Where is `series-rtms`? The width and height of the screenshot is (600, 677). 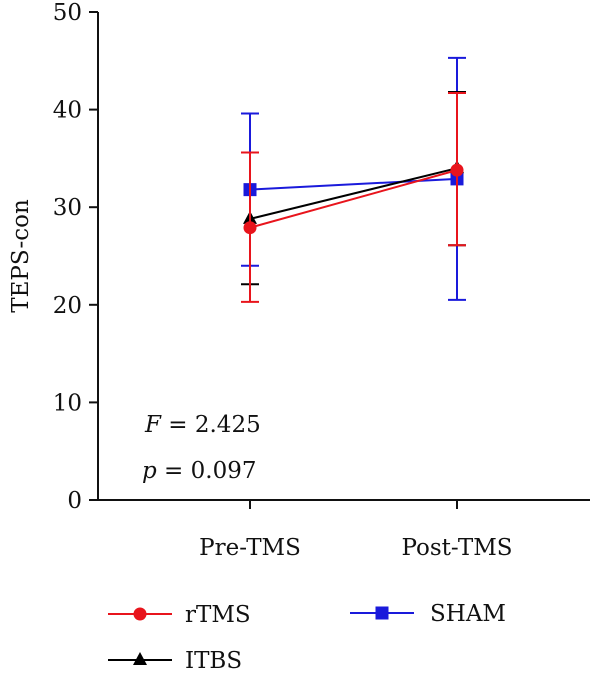
series-rtms is located at coordinates (353, 197).